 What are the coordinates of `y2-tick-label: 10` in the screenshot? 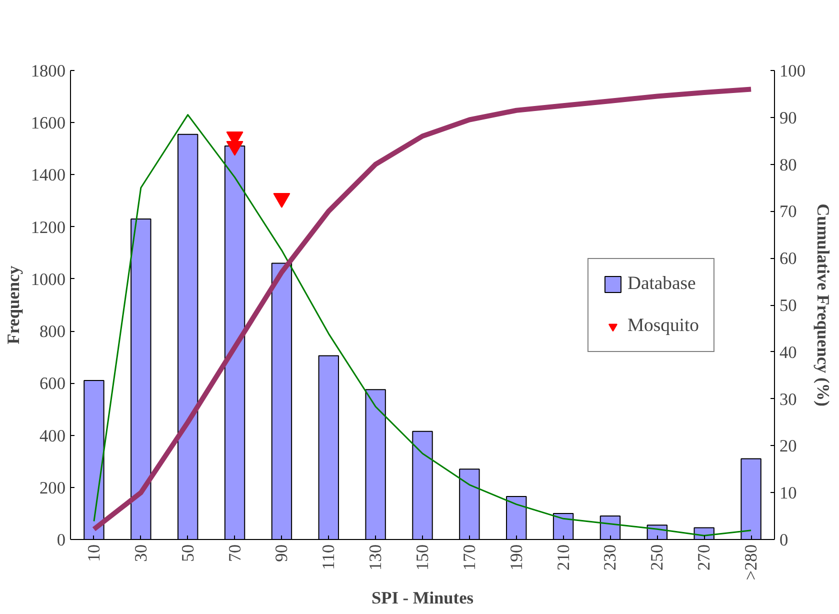 It's located at (788, 493).